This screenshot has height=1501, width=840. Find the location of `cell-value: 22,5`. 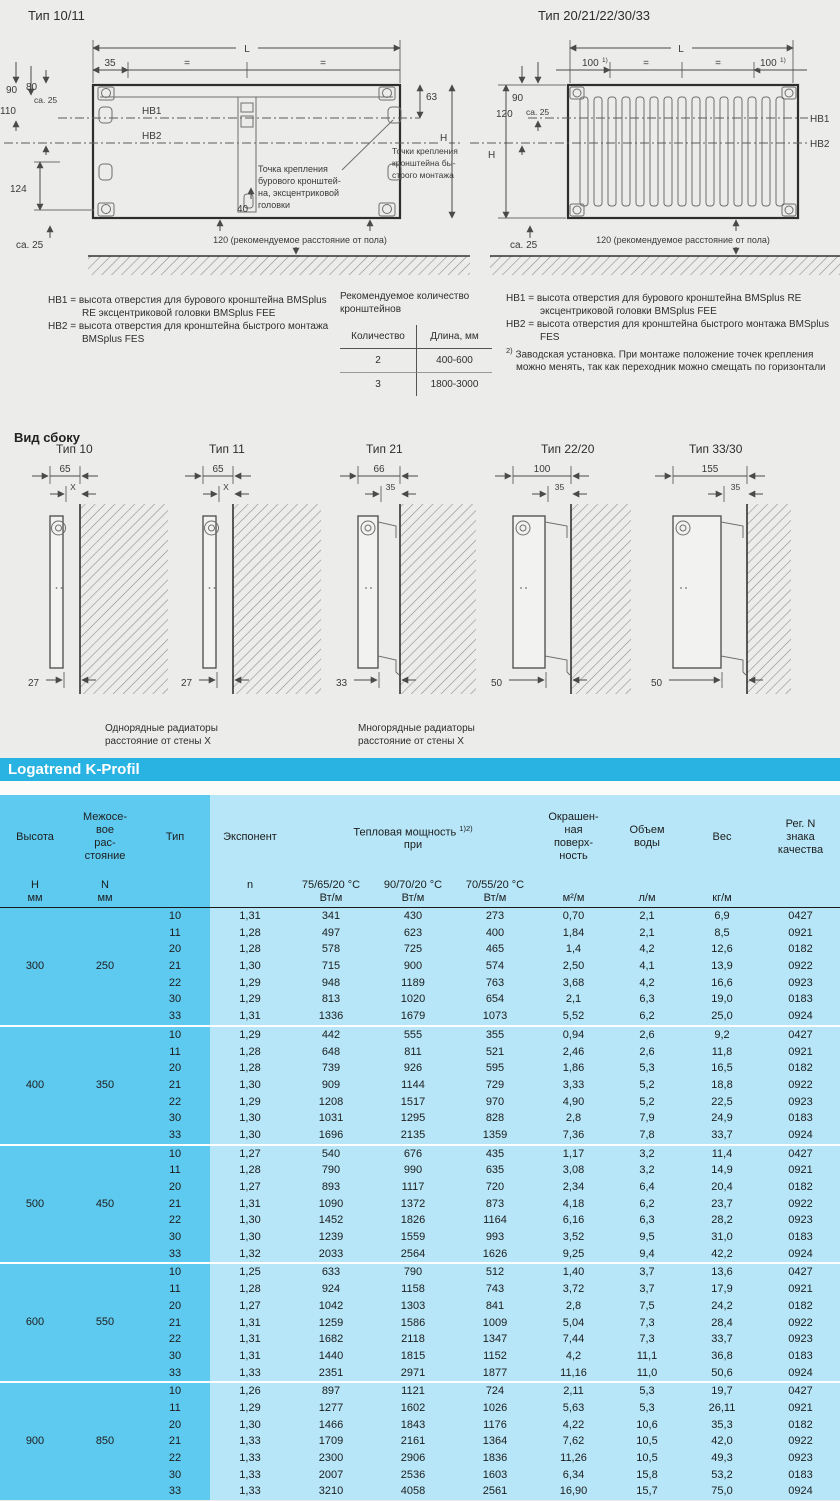

cell-value: 22,5 is located at coordinates (722, 1101).